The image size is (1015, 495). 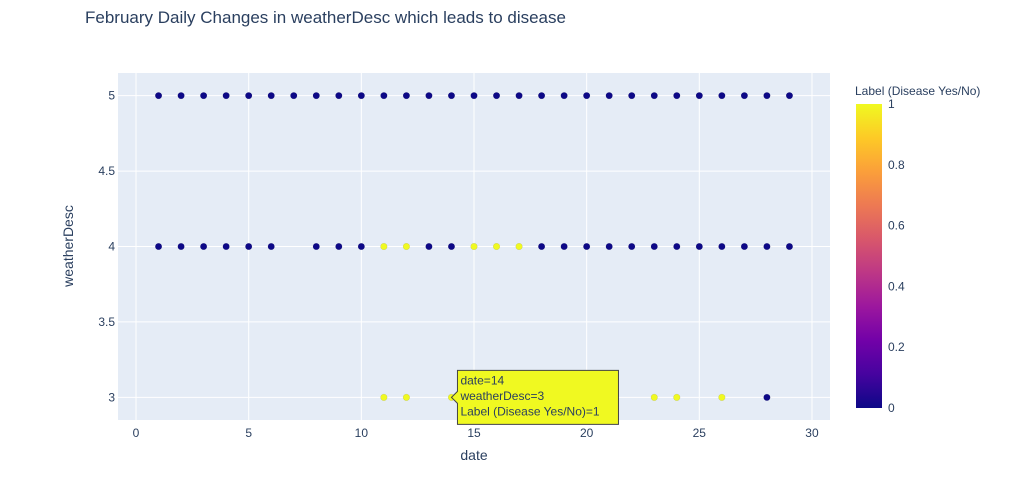 What do you see at coordinates (917, 91) in the screenshot?
I see `colorbar-title: Label (Disease Yes/No)` at bounding box center [917, 91].